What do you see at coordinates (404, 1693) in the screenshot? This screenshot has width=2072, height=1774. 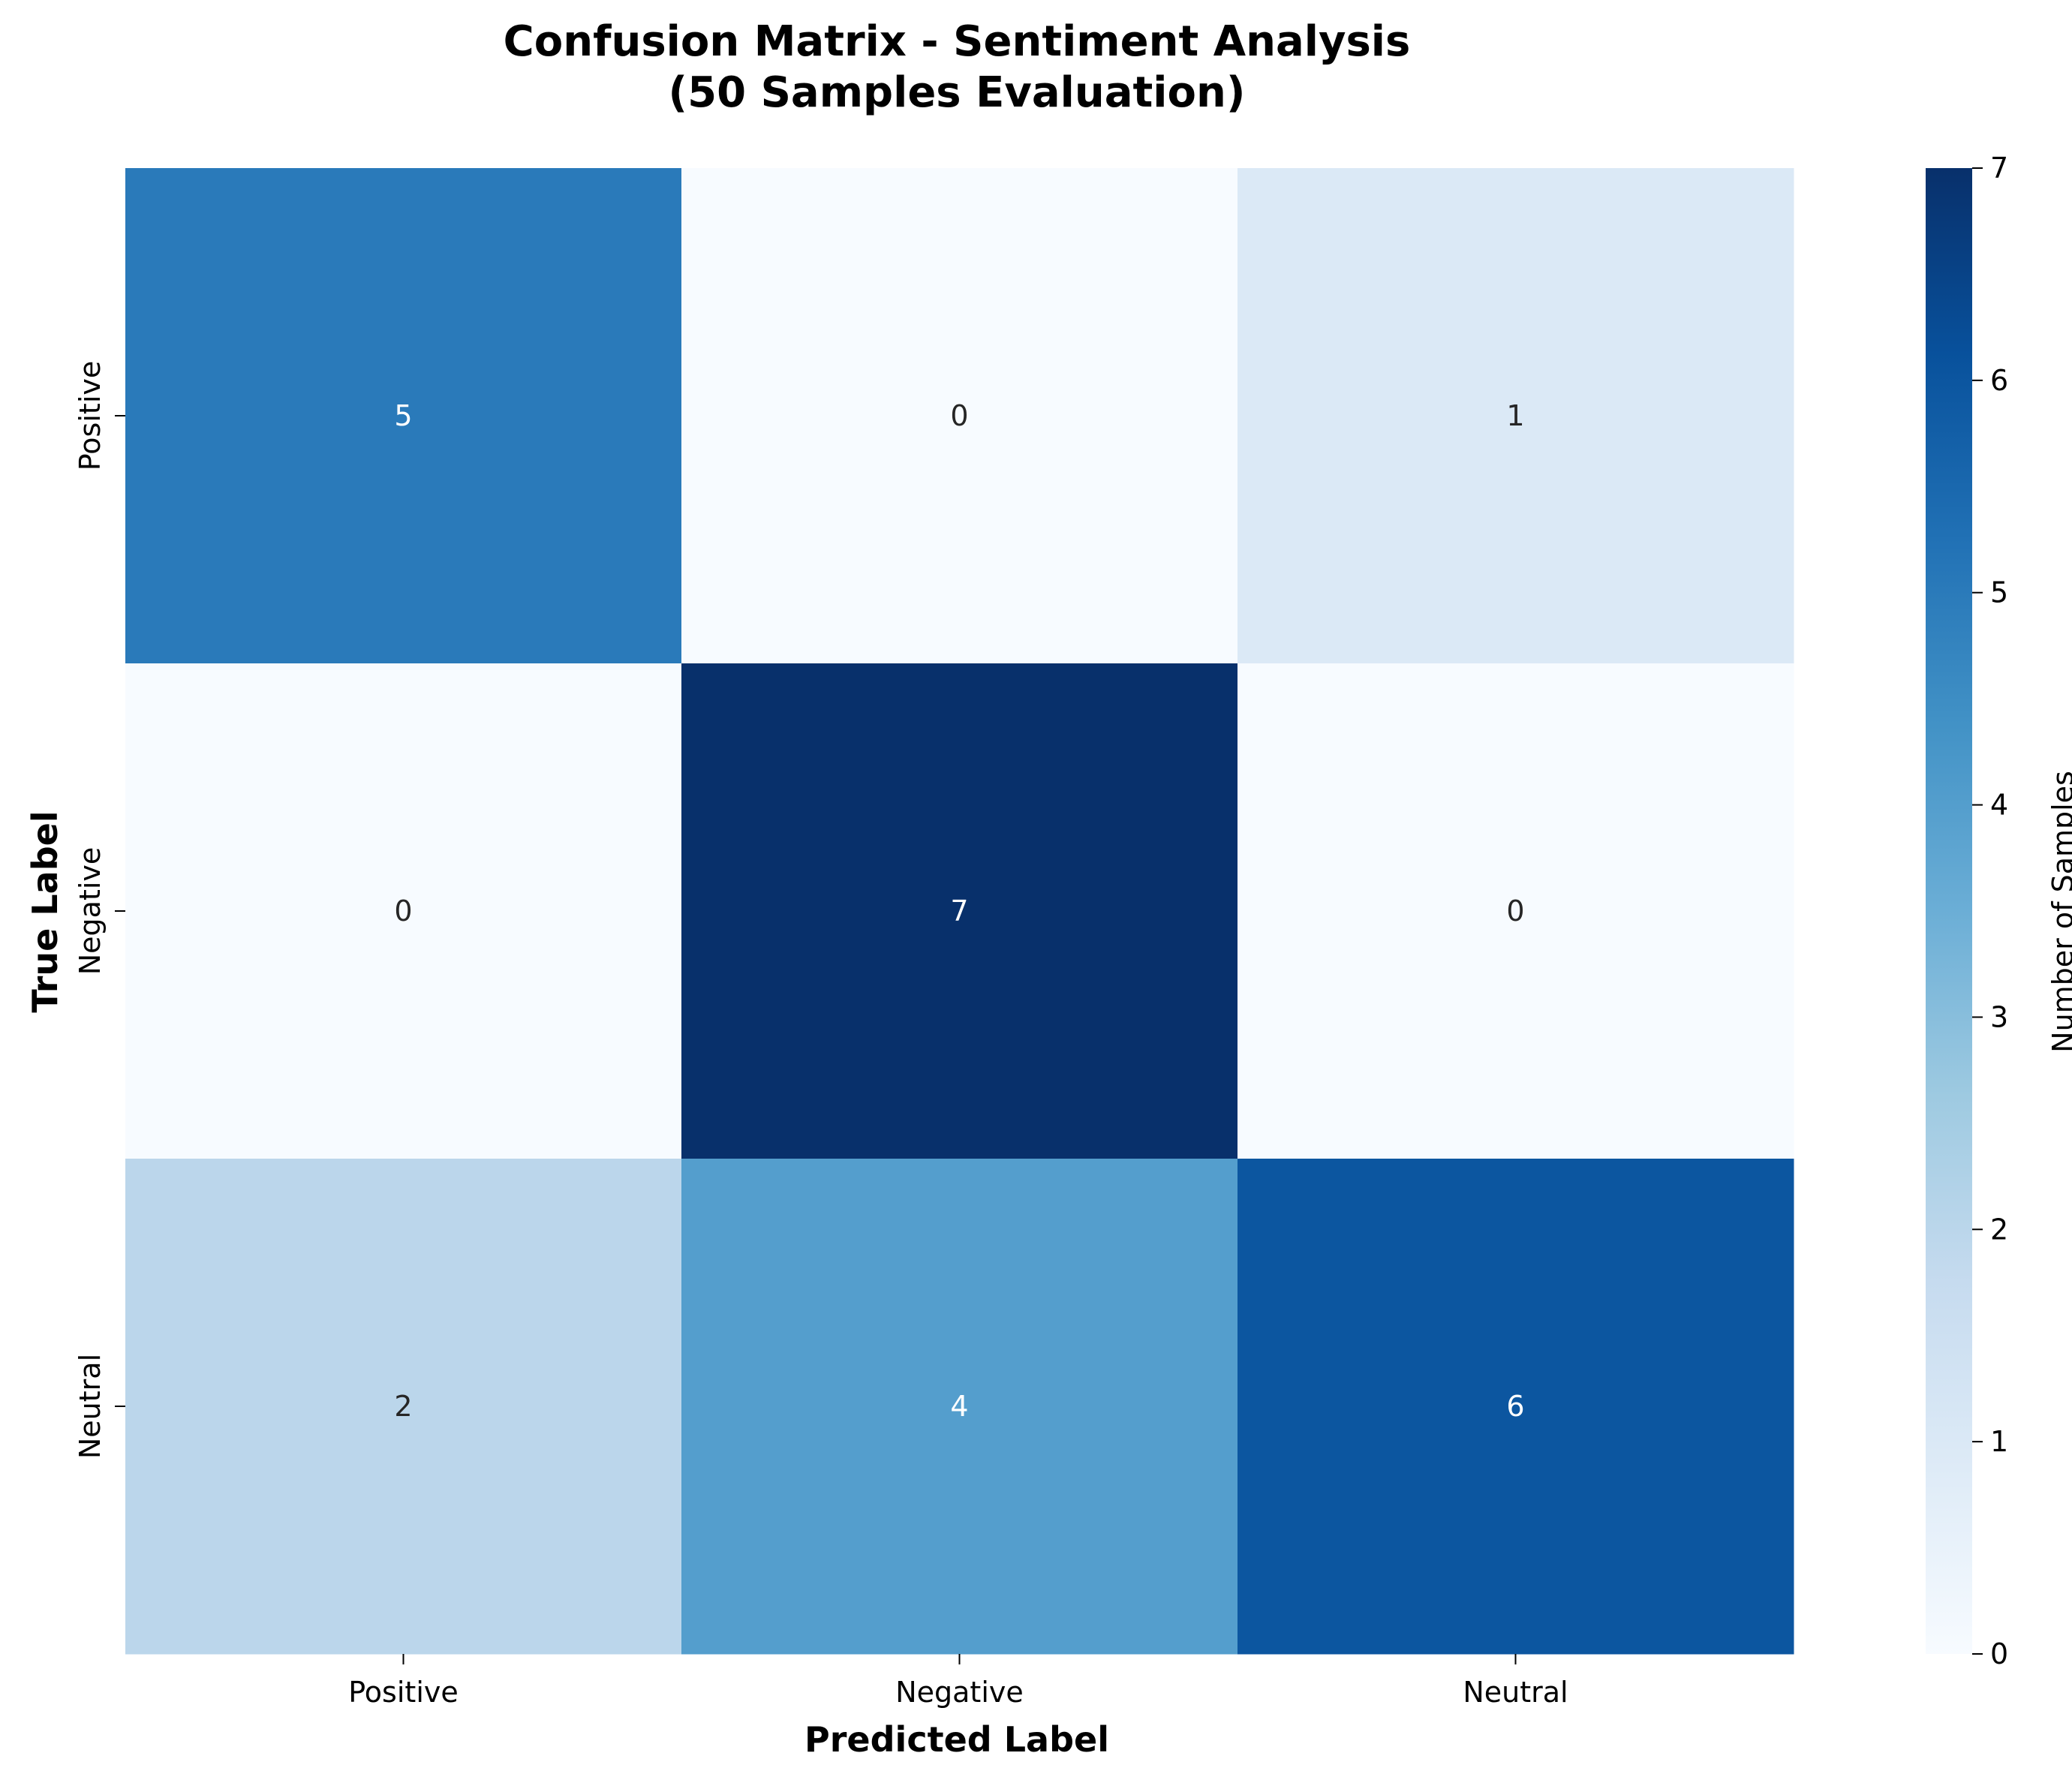 I see `x-tick-label: Positive` at bounding box center [404, 1693].